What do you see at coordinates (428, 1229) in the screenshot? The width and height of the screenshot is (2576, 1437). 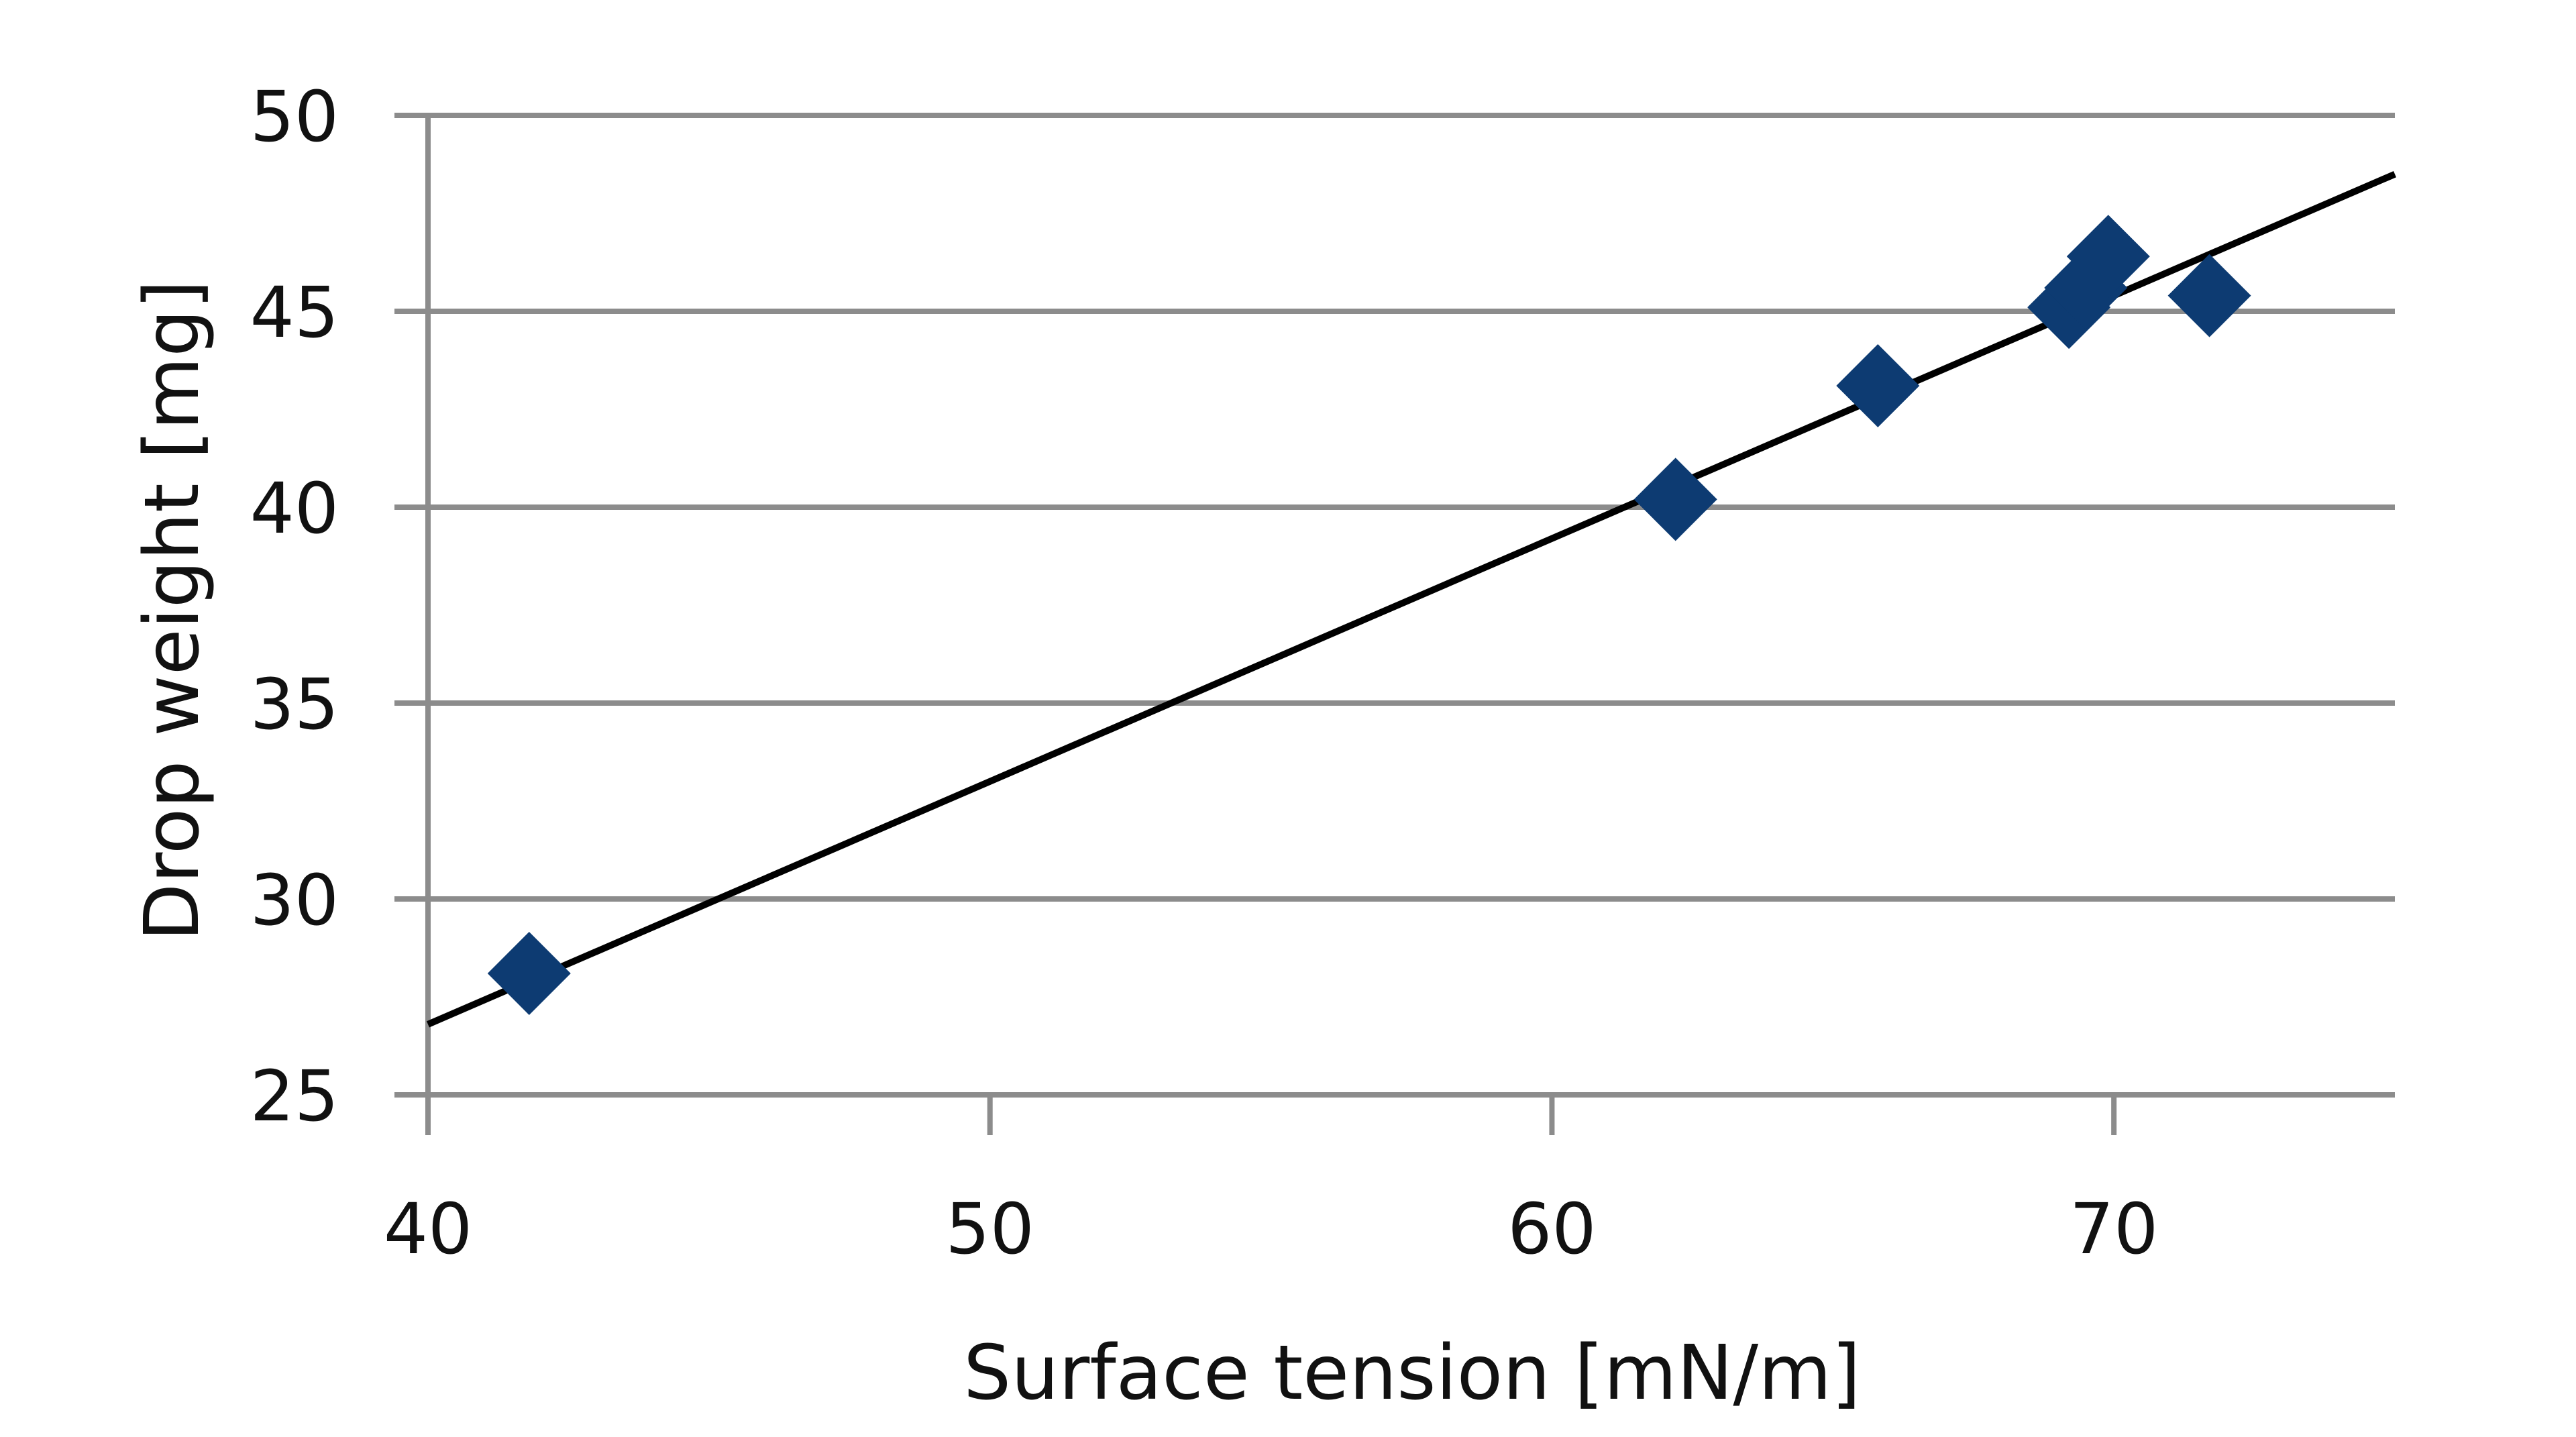 I see `x-tick-label-40: 40` at bounding box center [428, 1229].